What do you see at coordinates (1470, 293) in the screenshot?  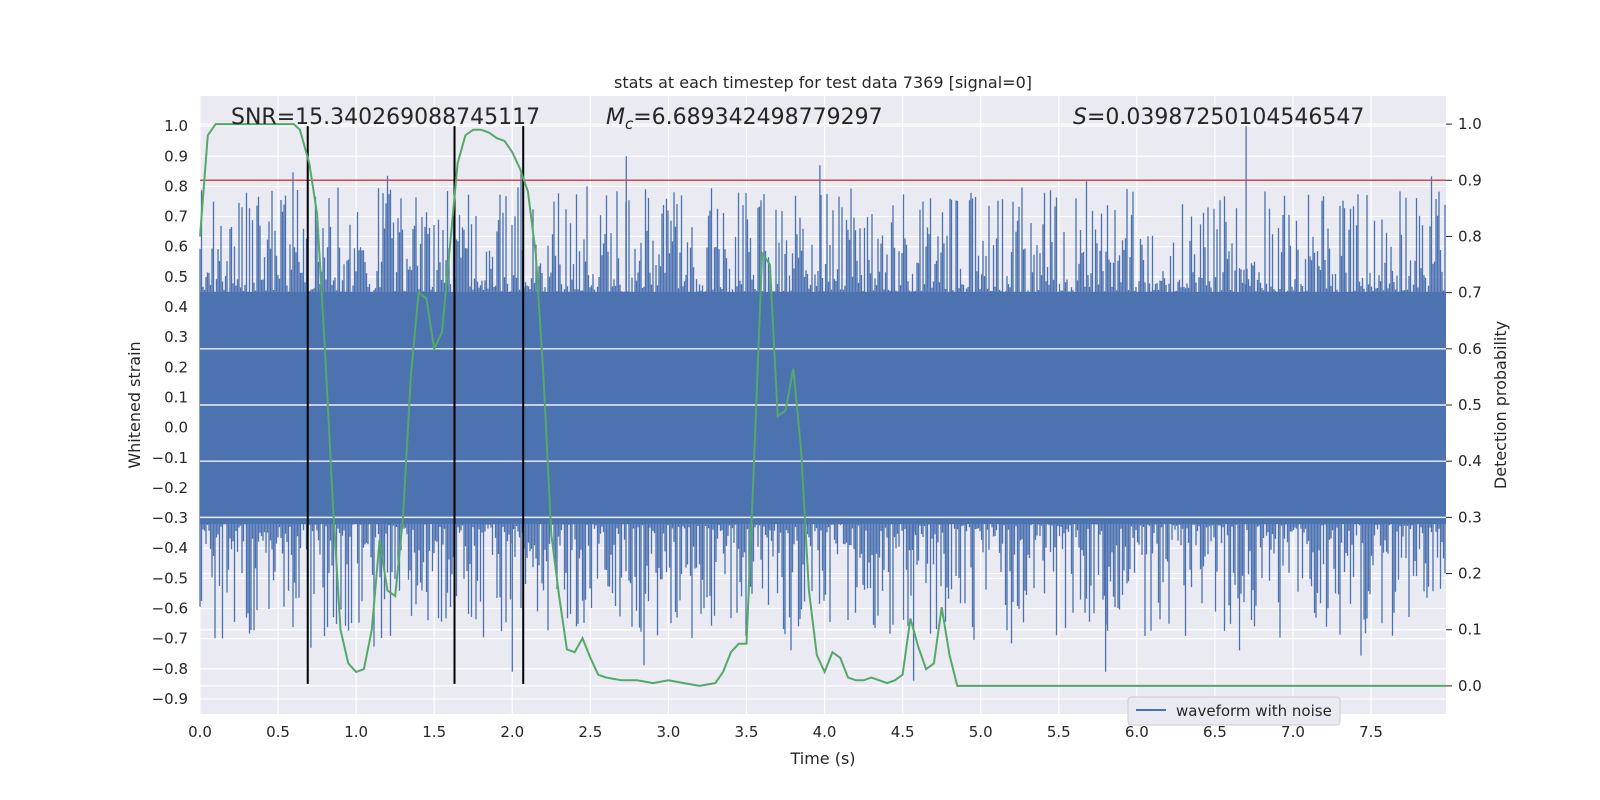 I see `y-right-tick-label: 0.7` at bounding box center [1470, 293].